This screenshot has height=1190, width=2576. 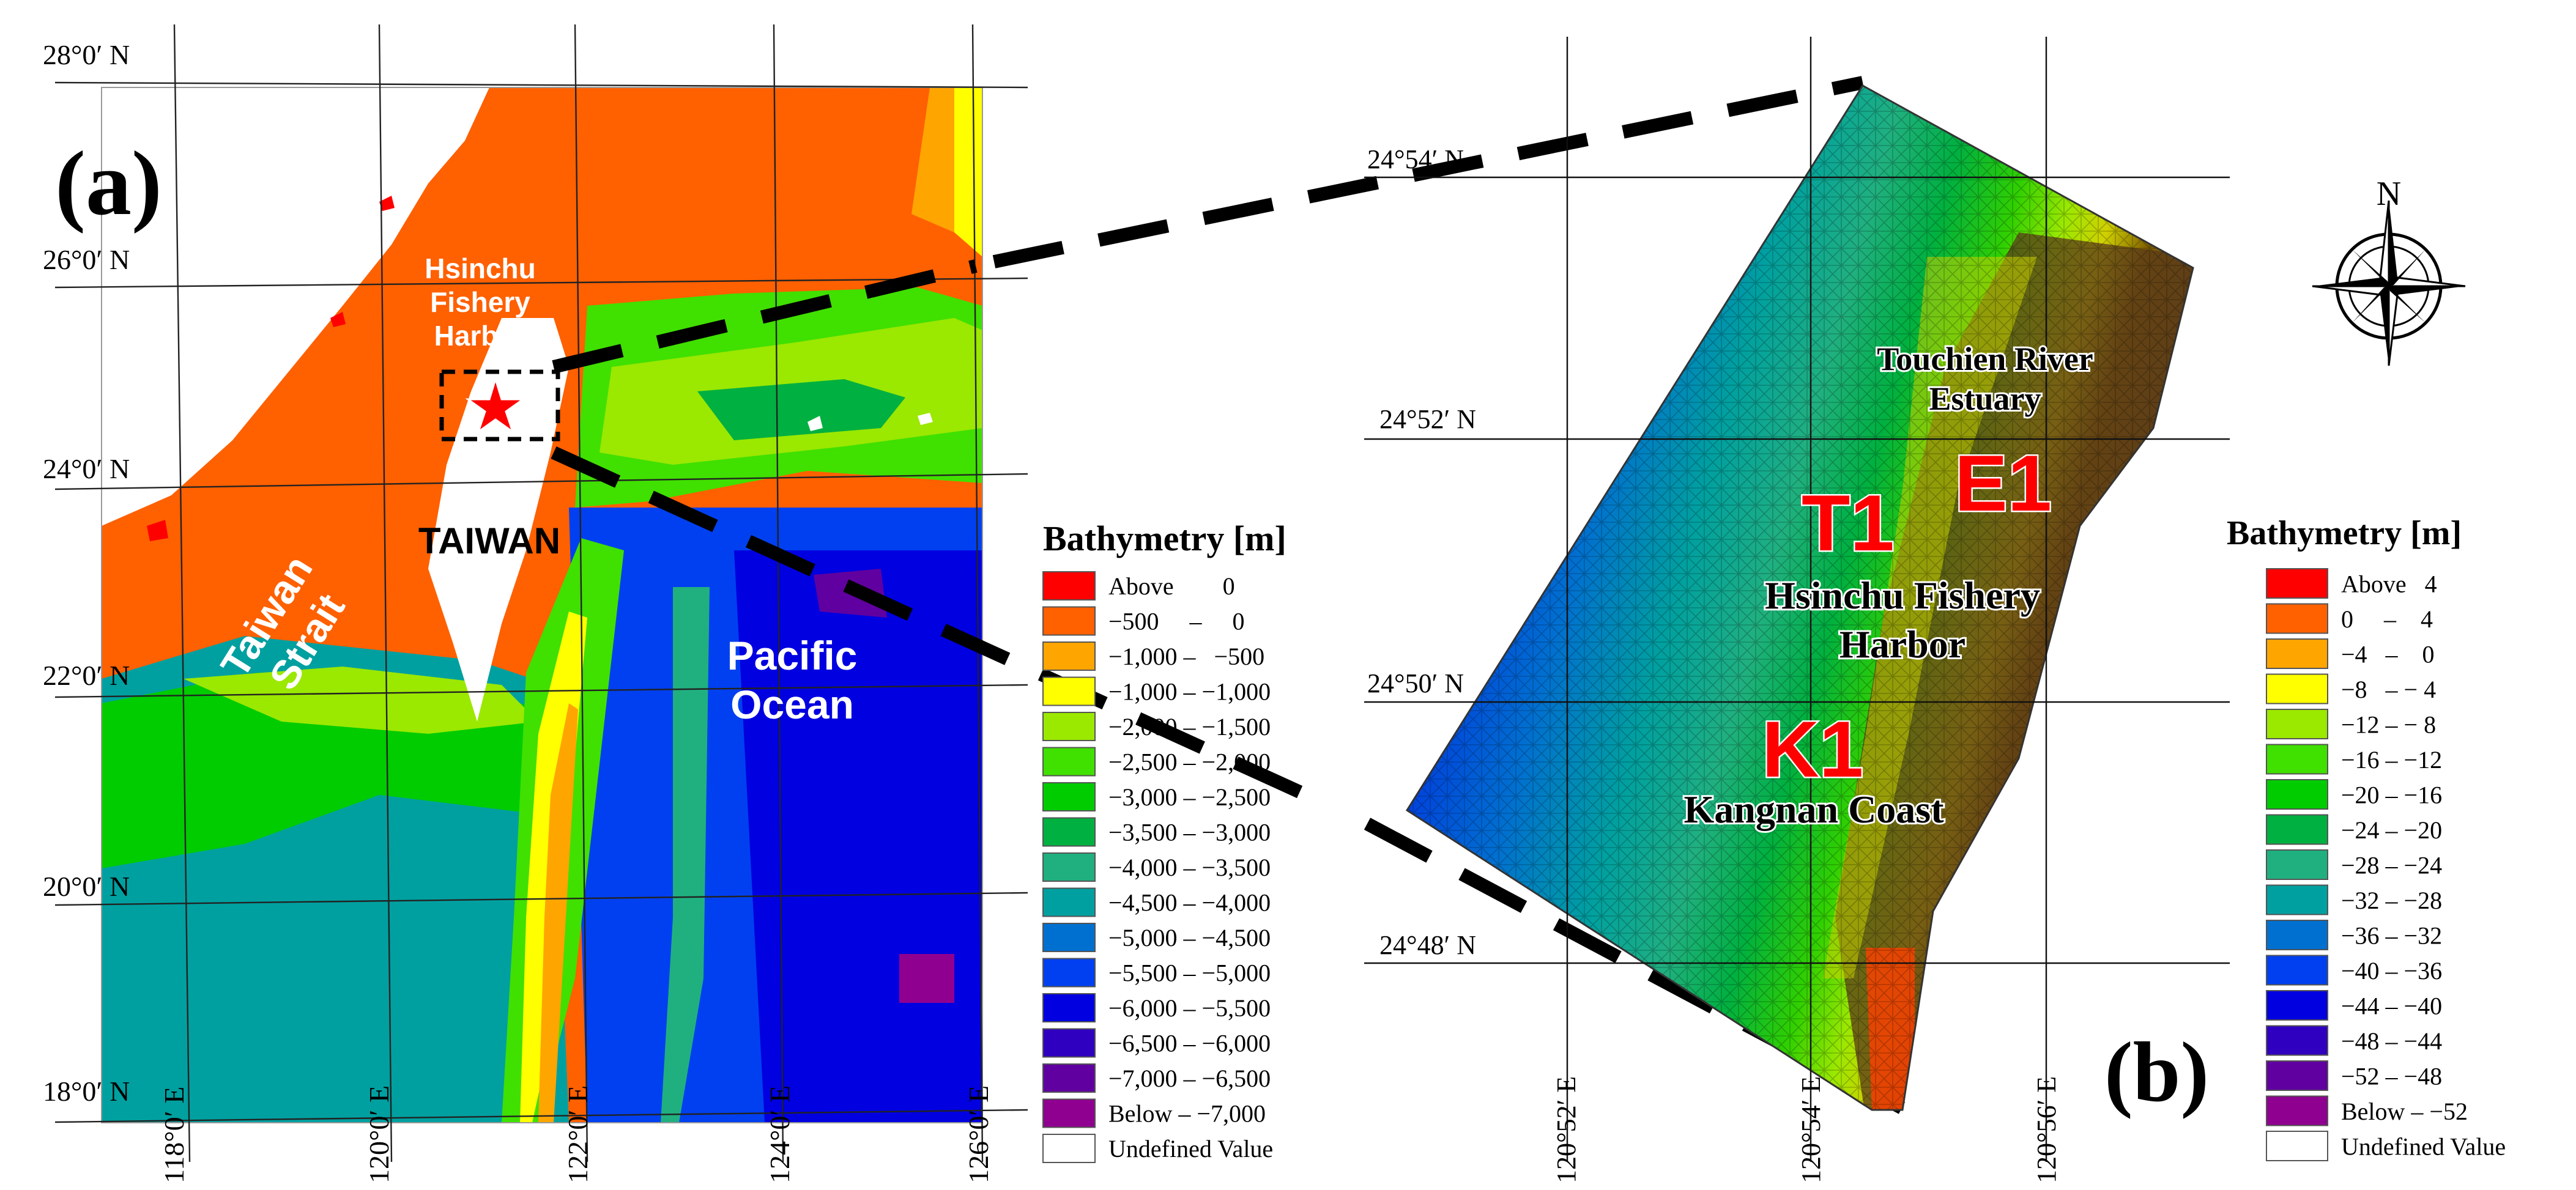 What do you see at coordinates (1814, 809) in the screenshot?
I see `place-coast: Kangnan Coast` at bounding box center [1814, 809].